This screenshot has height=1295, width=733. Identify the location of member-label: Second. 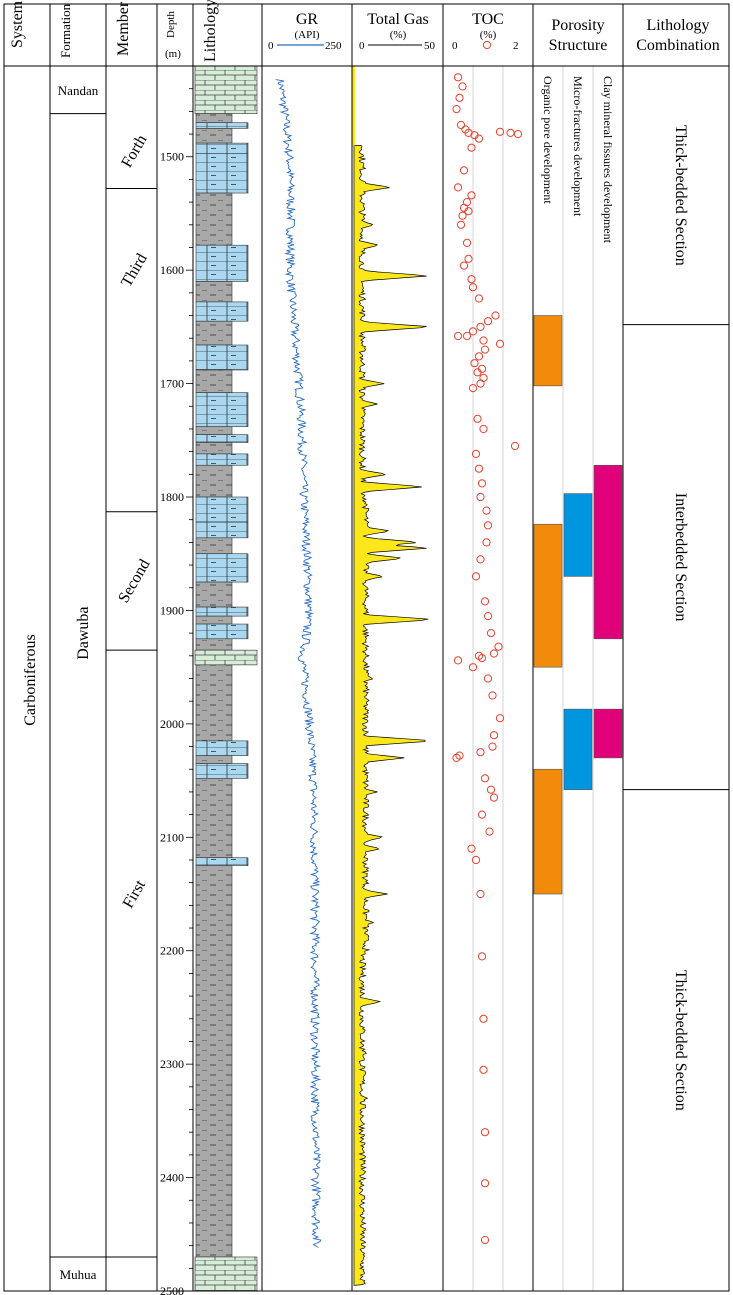
(134, 581).